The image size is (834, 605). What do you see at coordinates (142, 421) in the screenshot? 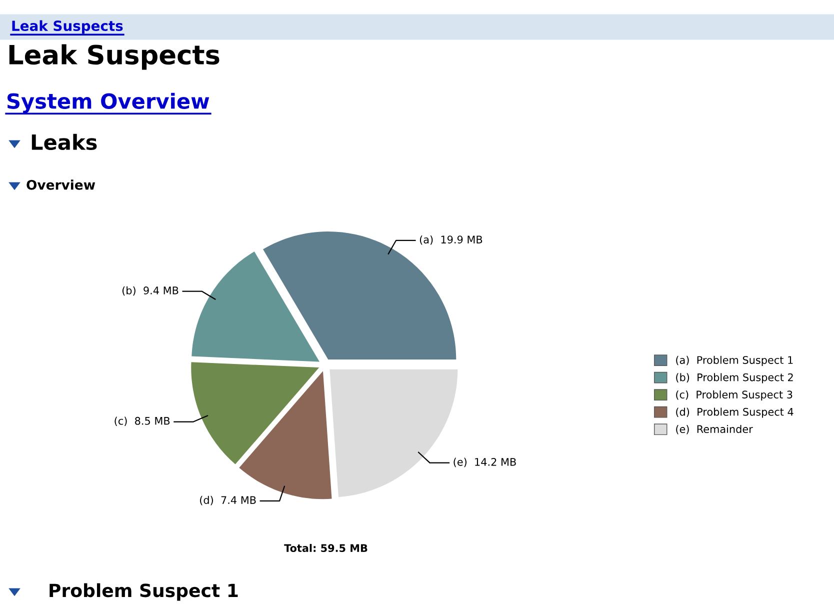
I see `data-label: (c) 8.5 MB` at bounding box center [142, 421].